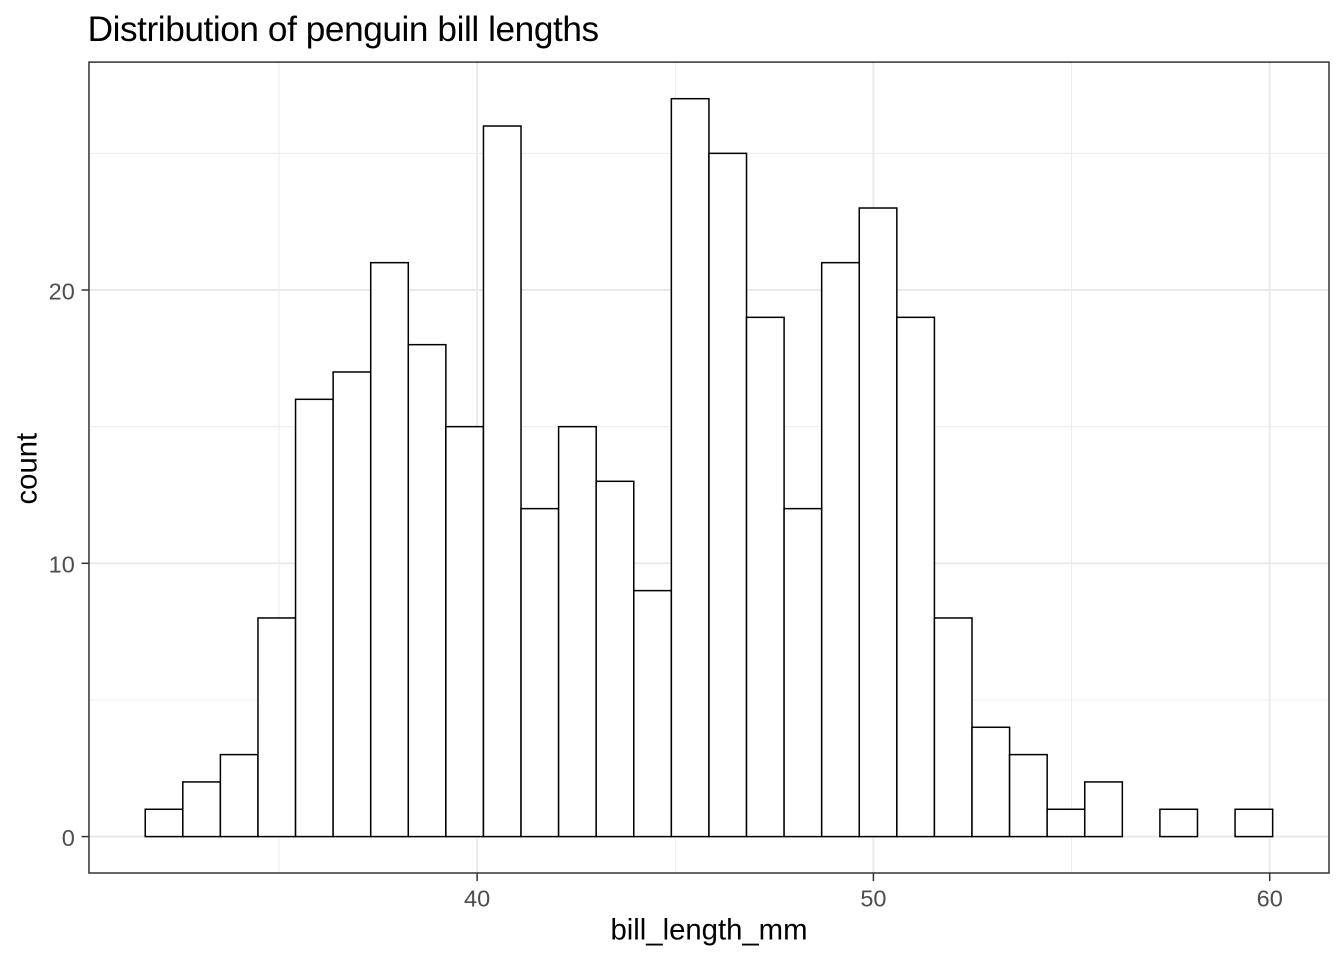 This screenshot has width=1344, height=965. I want to click on svg-text: count, so click(27, 469).